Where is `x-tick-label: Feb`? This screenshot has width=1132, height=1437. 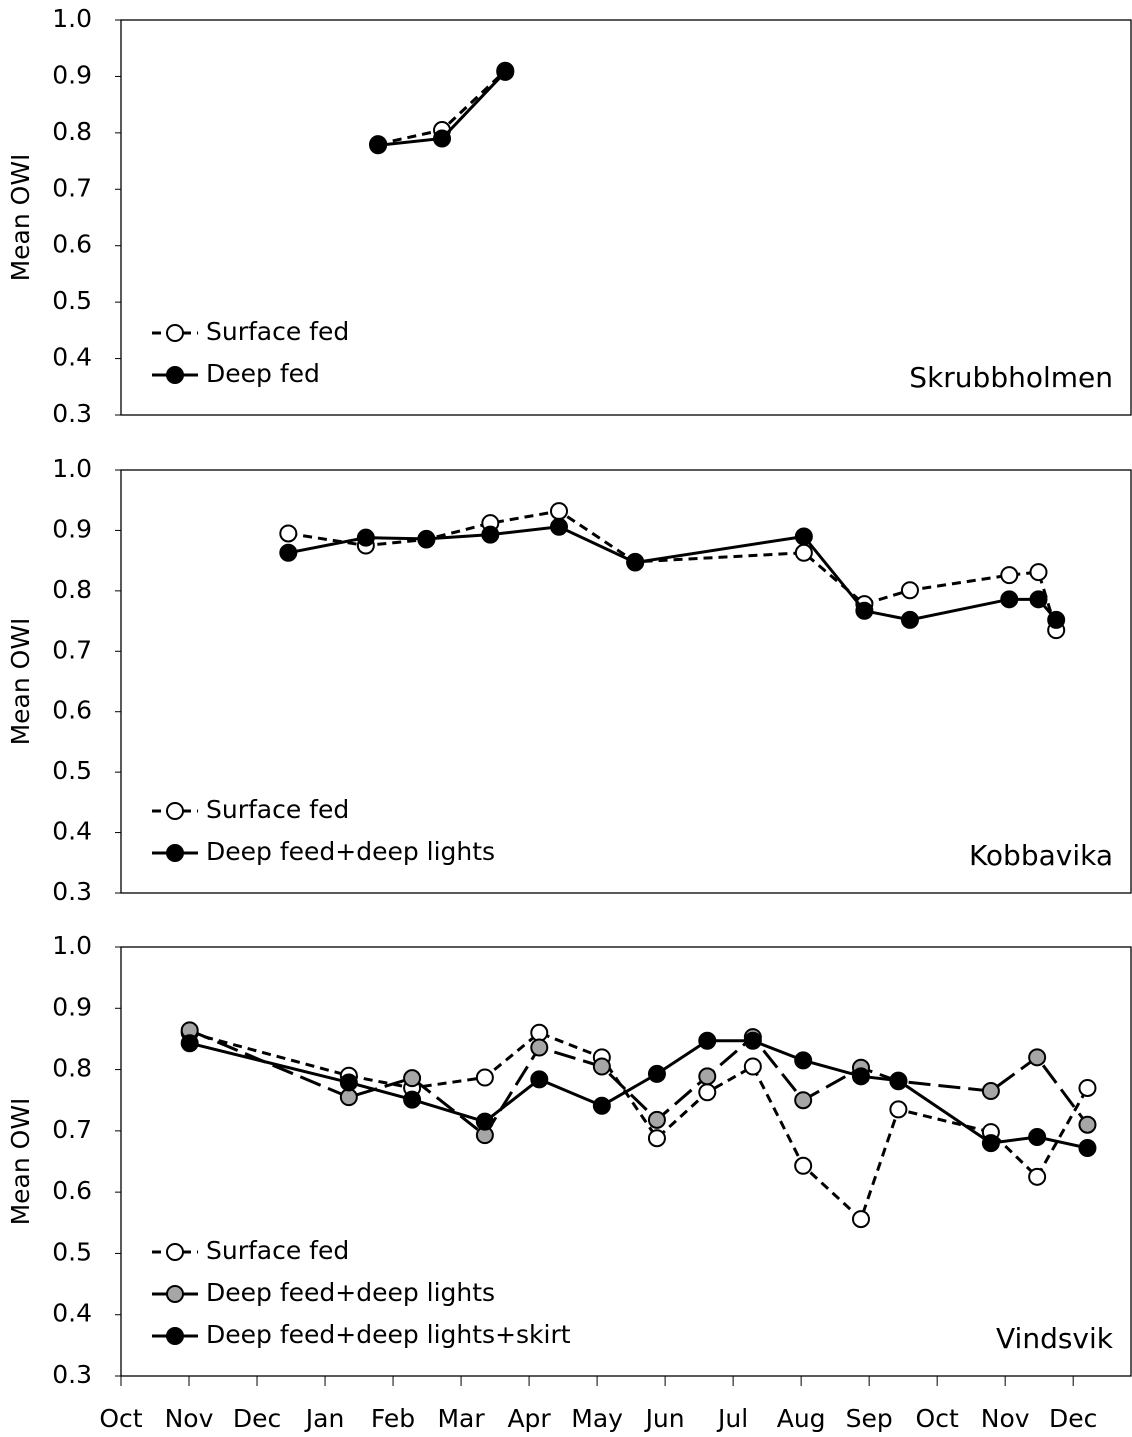
x-tick-label: Feb is located at coordinates (393, 1418).